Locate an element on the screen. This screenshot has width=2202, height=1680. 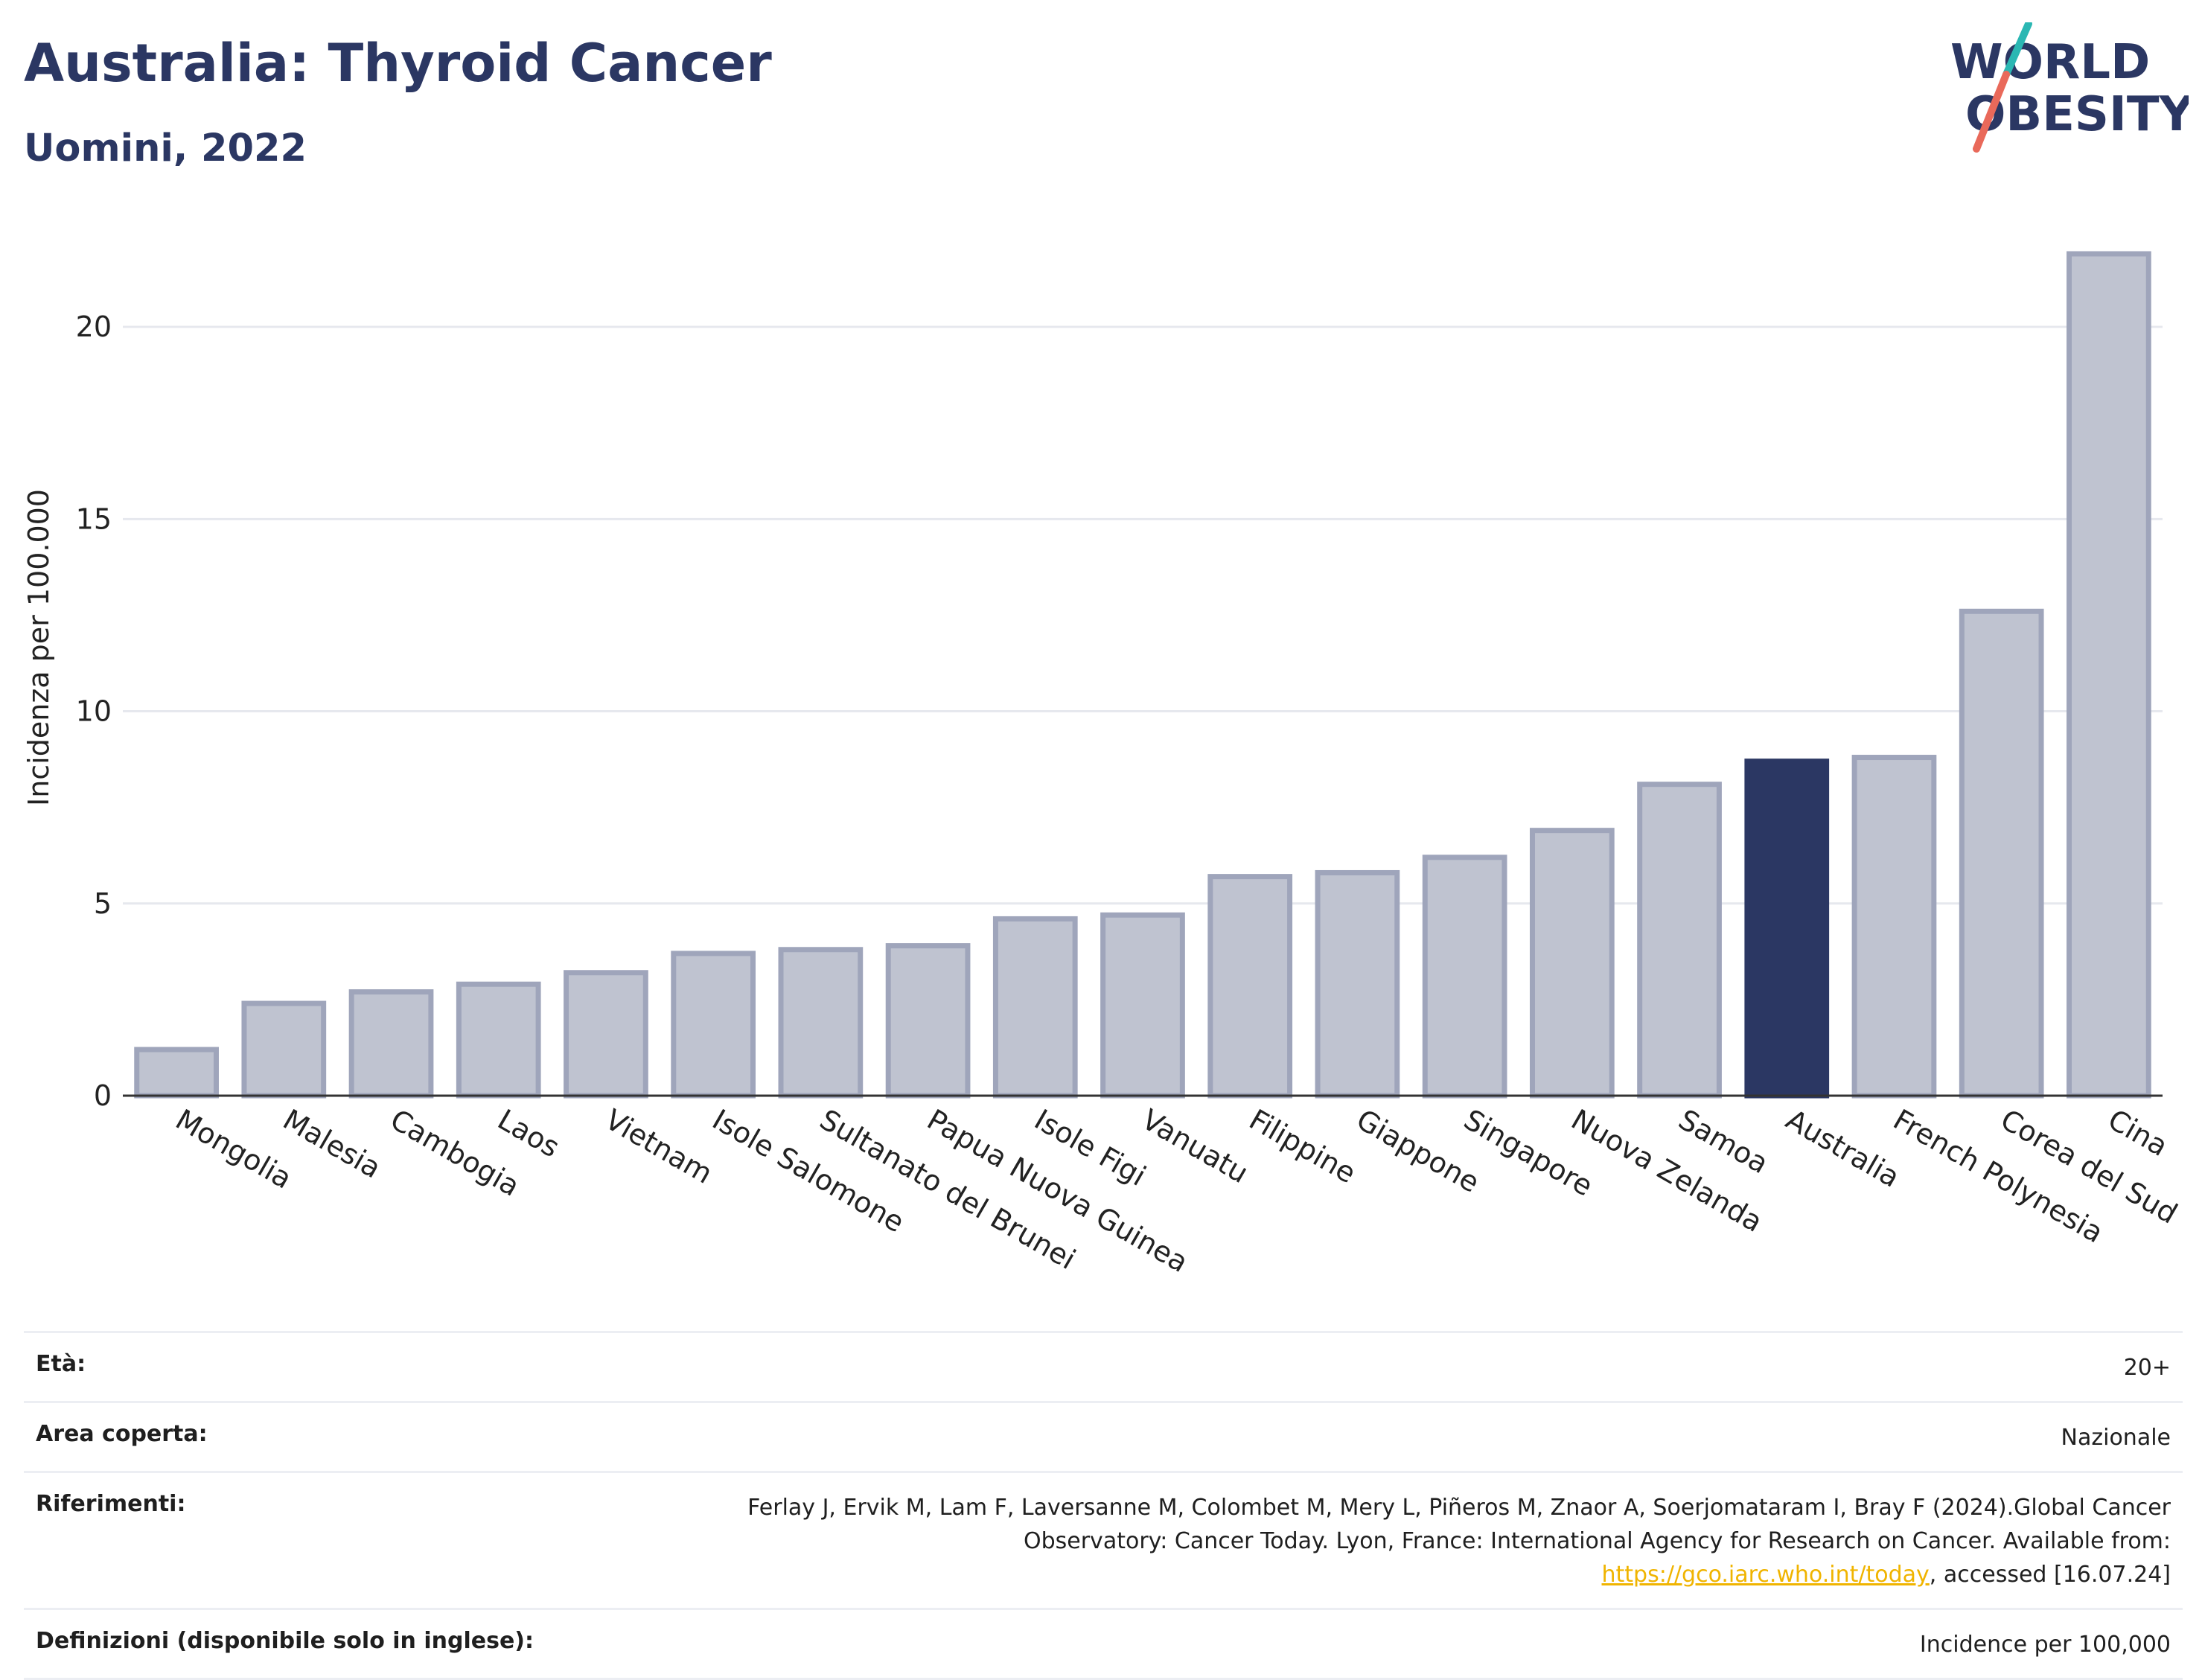
bar-papua-nuova-guinea is located at coordinates (928, 1021).